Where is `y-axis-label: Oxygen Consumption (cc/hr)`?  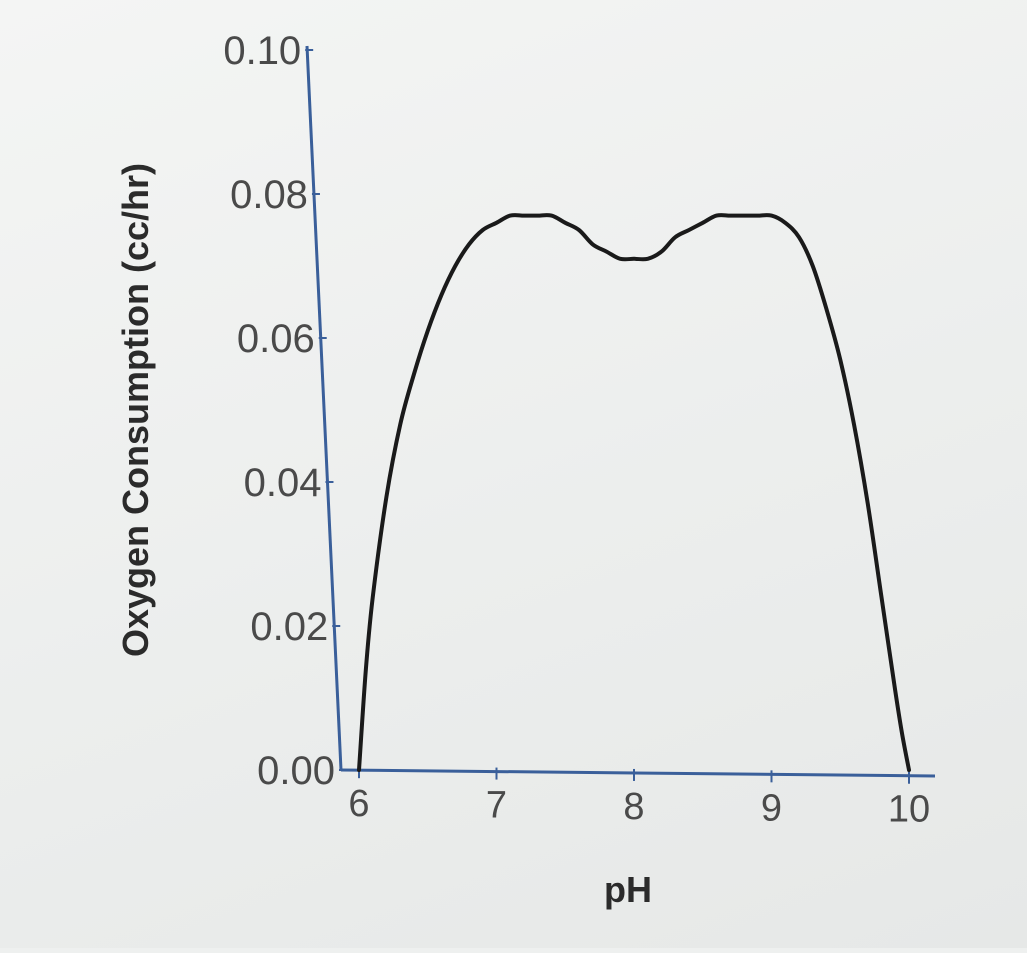 y-axis-label: Oxygen Consumption (cc/hr) is located at coordinates (135, 410).